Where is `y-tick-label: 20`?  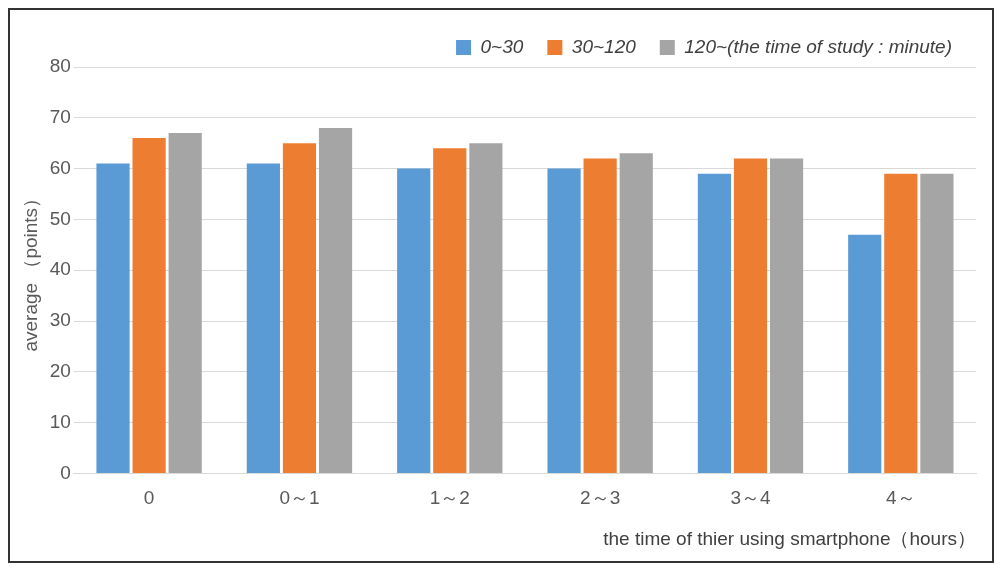
y-tick-label: 20 is located at coordinates (60, 371).